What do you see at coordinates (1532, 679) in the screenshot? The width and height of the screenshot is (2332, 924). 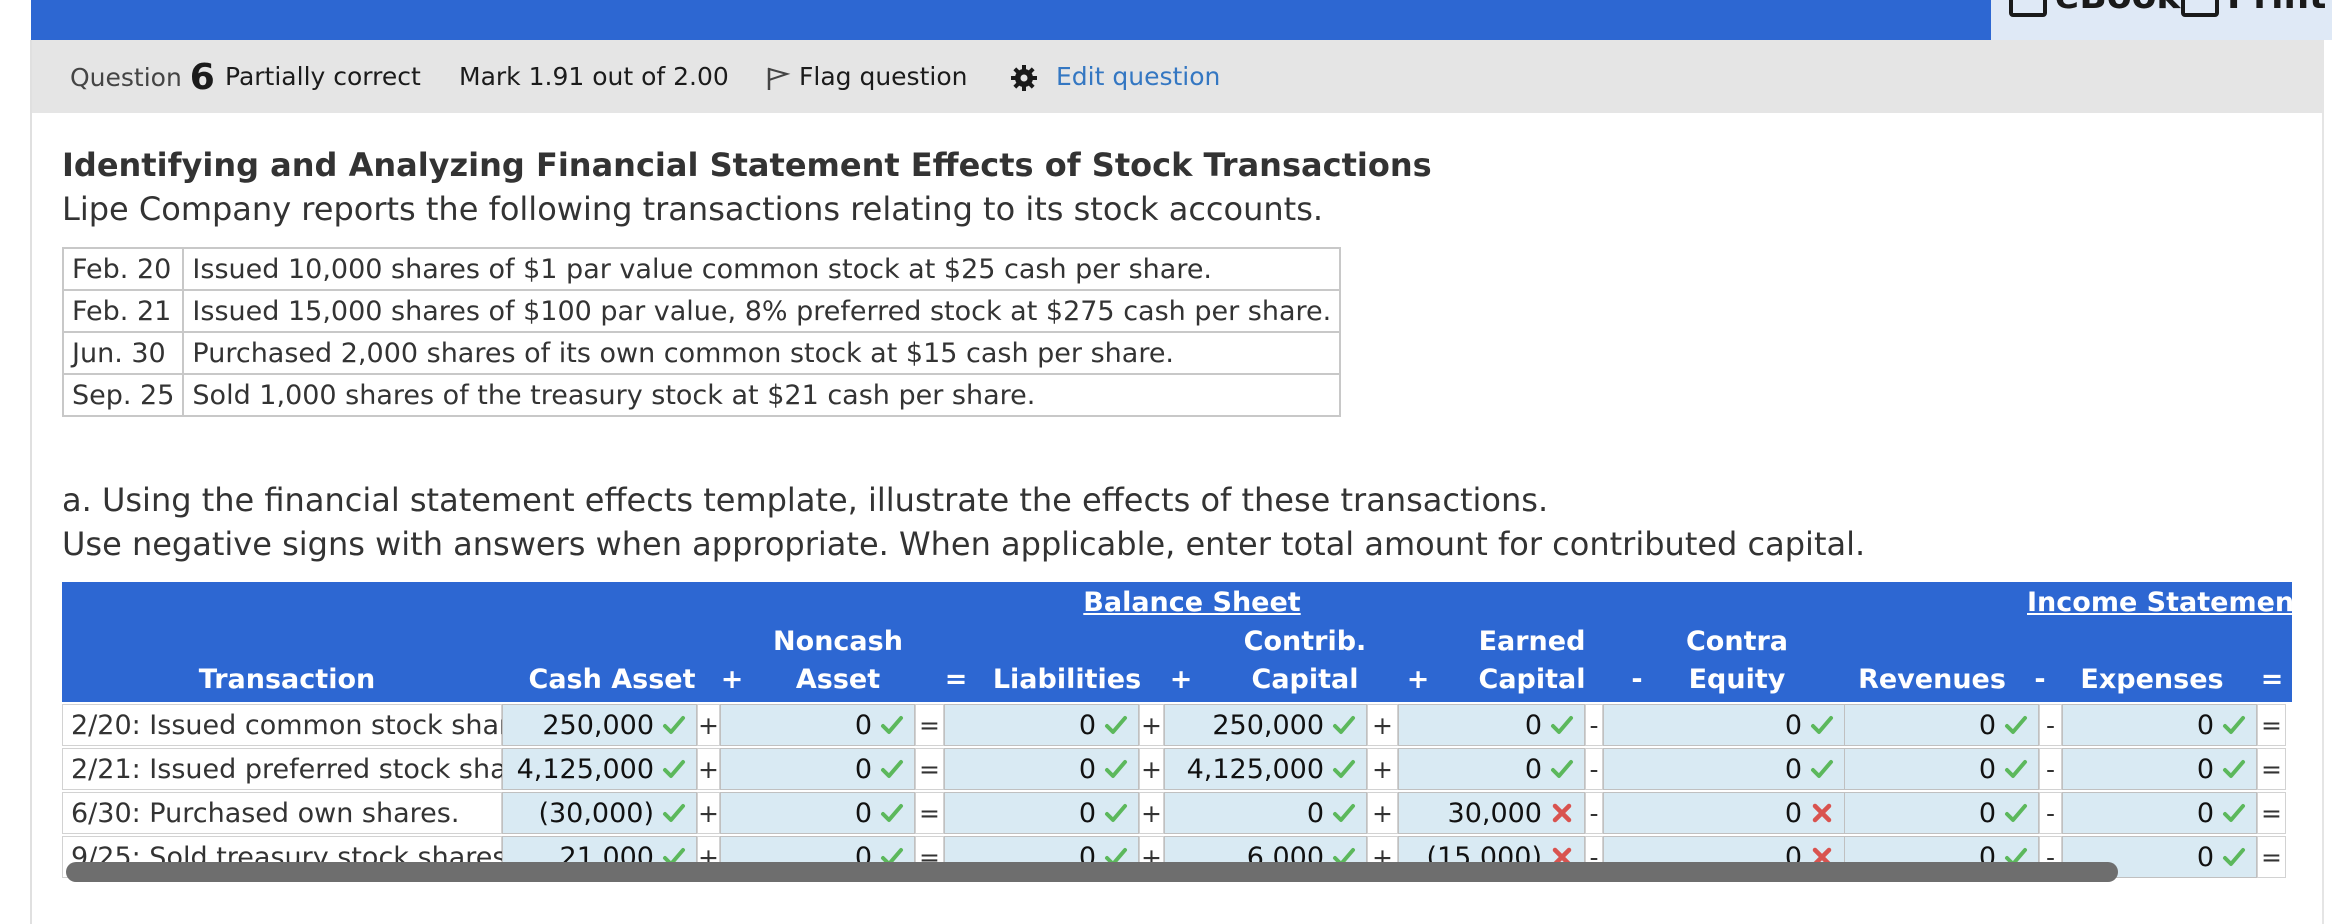 I see `header-earned-2: Capital` at bounding box center [1532, 679].